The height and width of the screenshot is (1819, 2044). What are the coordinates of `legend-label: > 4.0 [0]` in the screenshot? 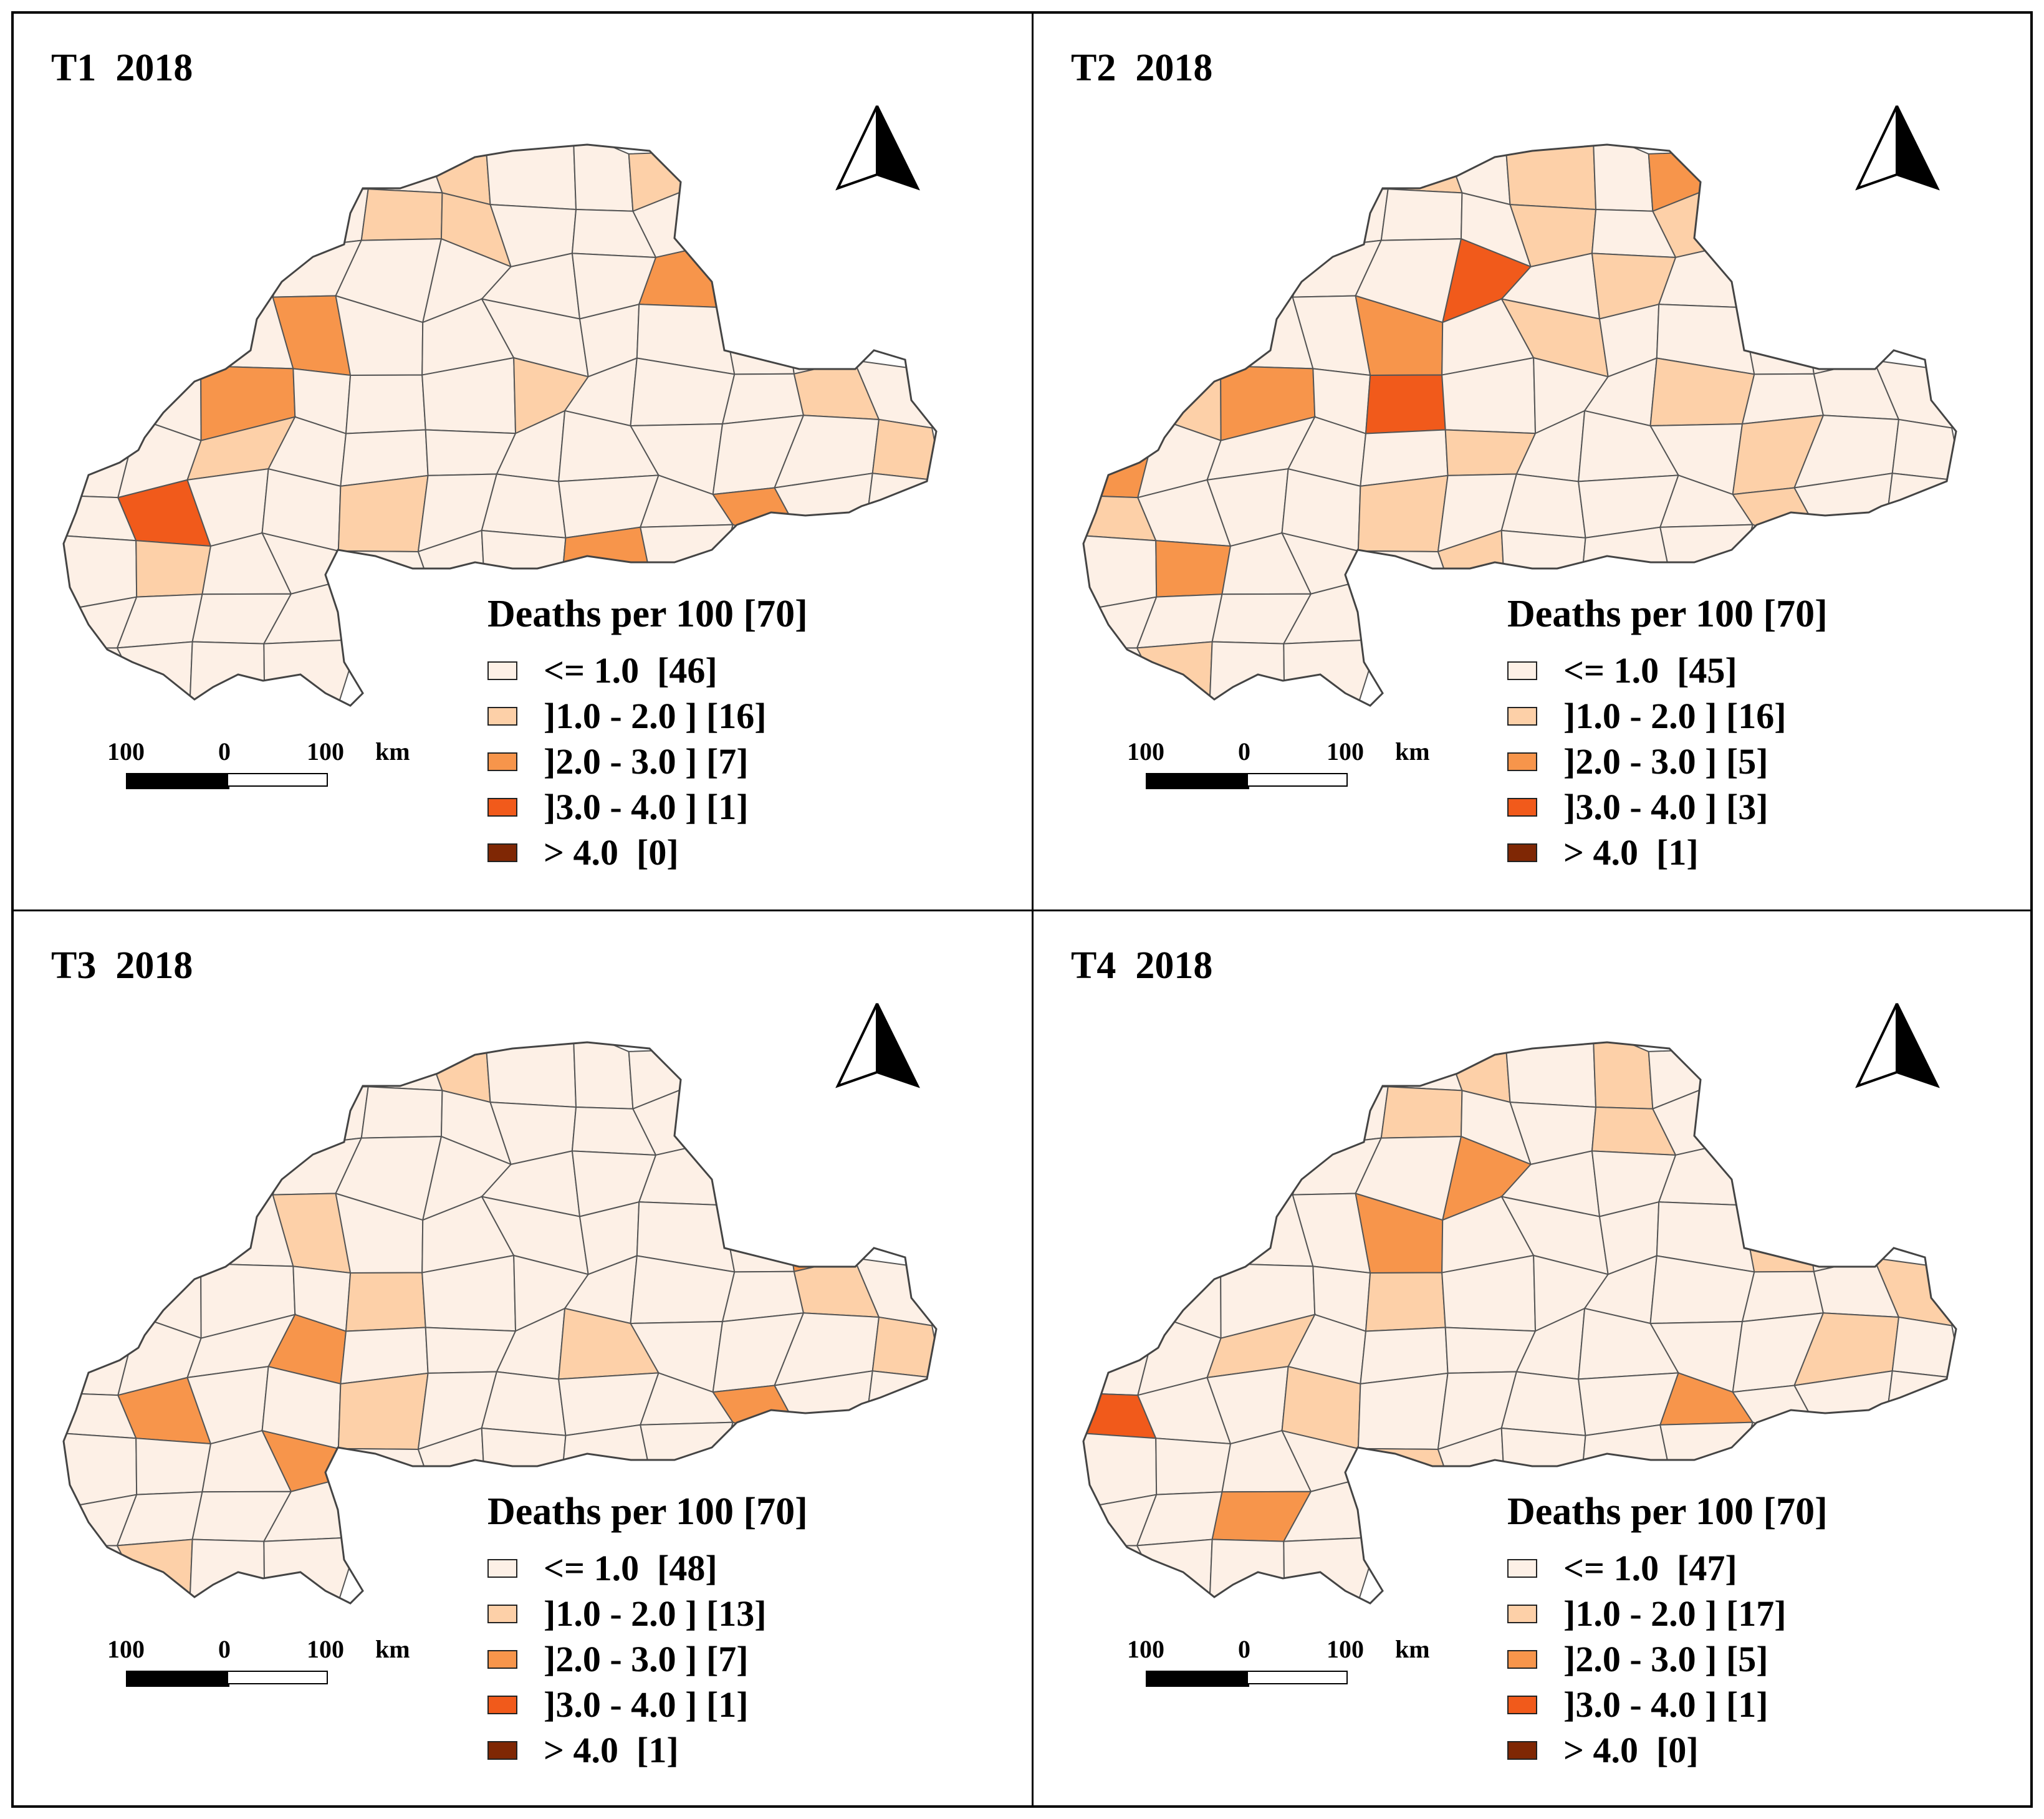 It's located at (1631, 1750).